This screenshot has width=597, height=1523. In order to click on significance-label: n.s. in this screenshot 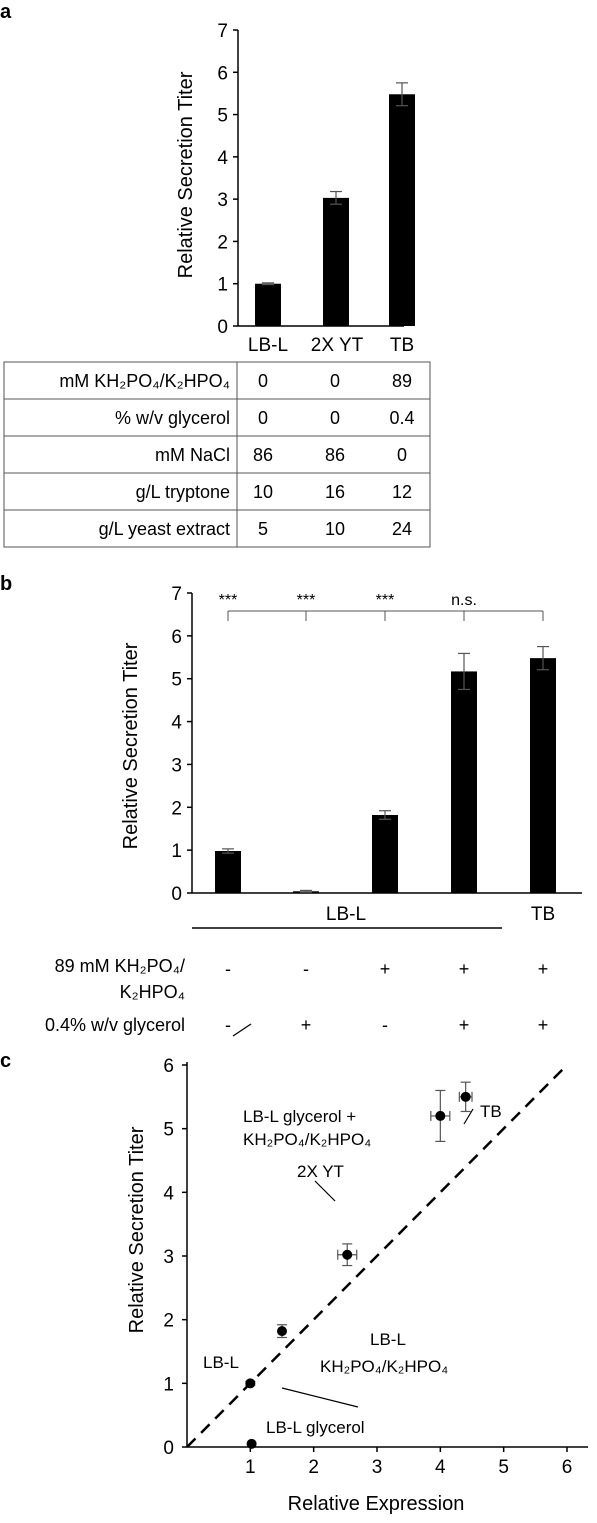, I will do `click(464, 600)`.